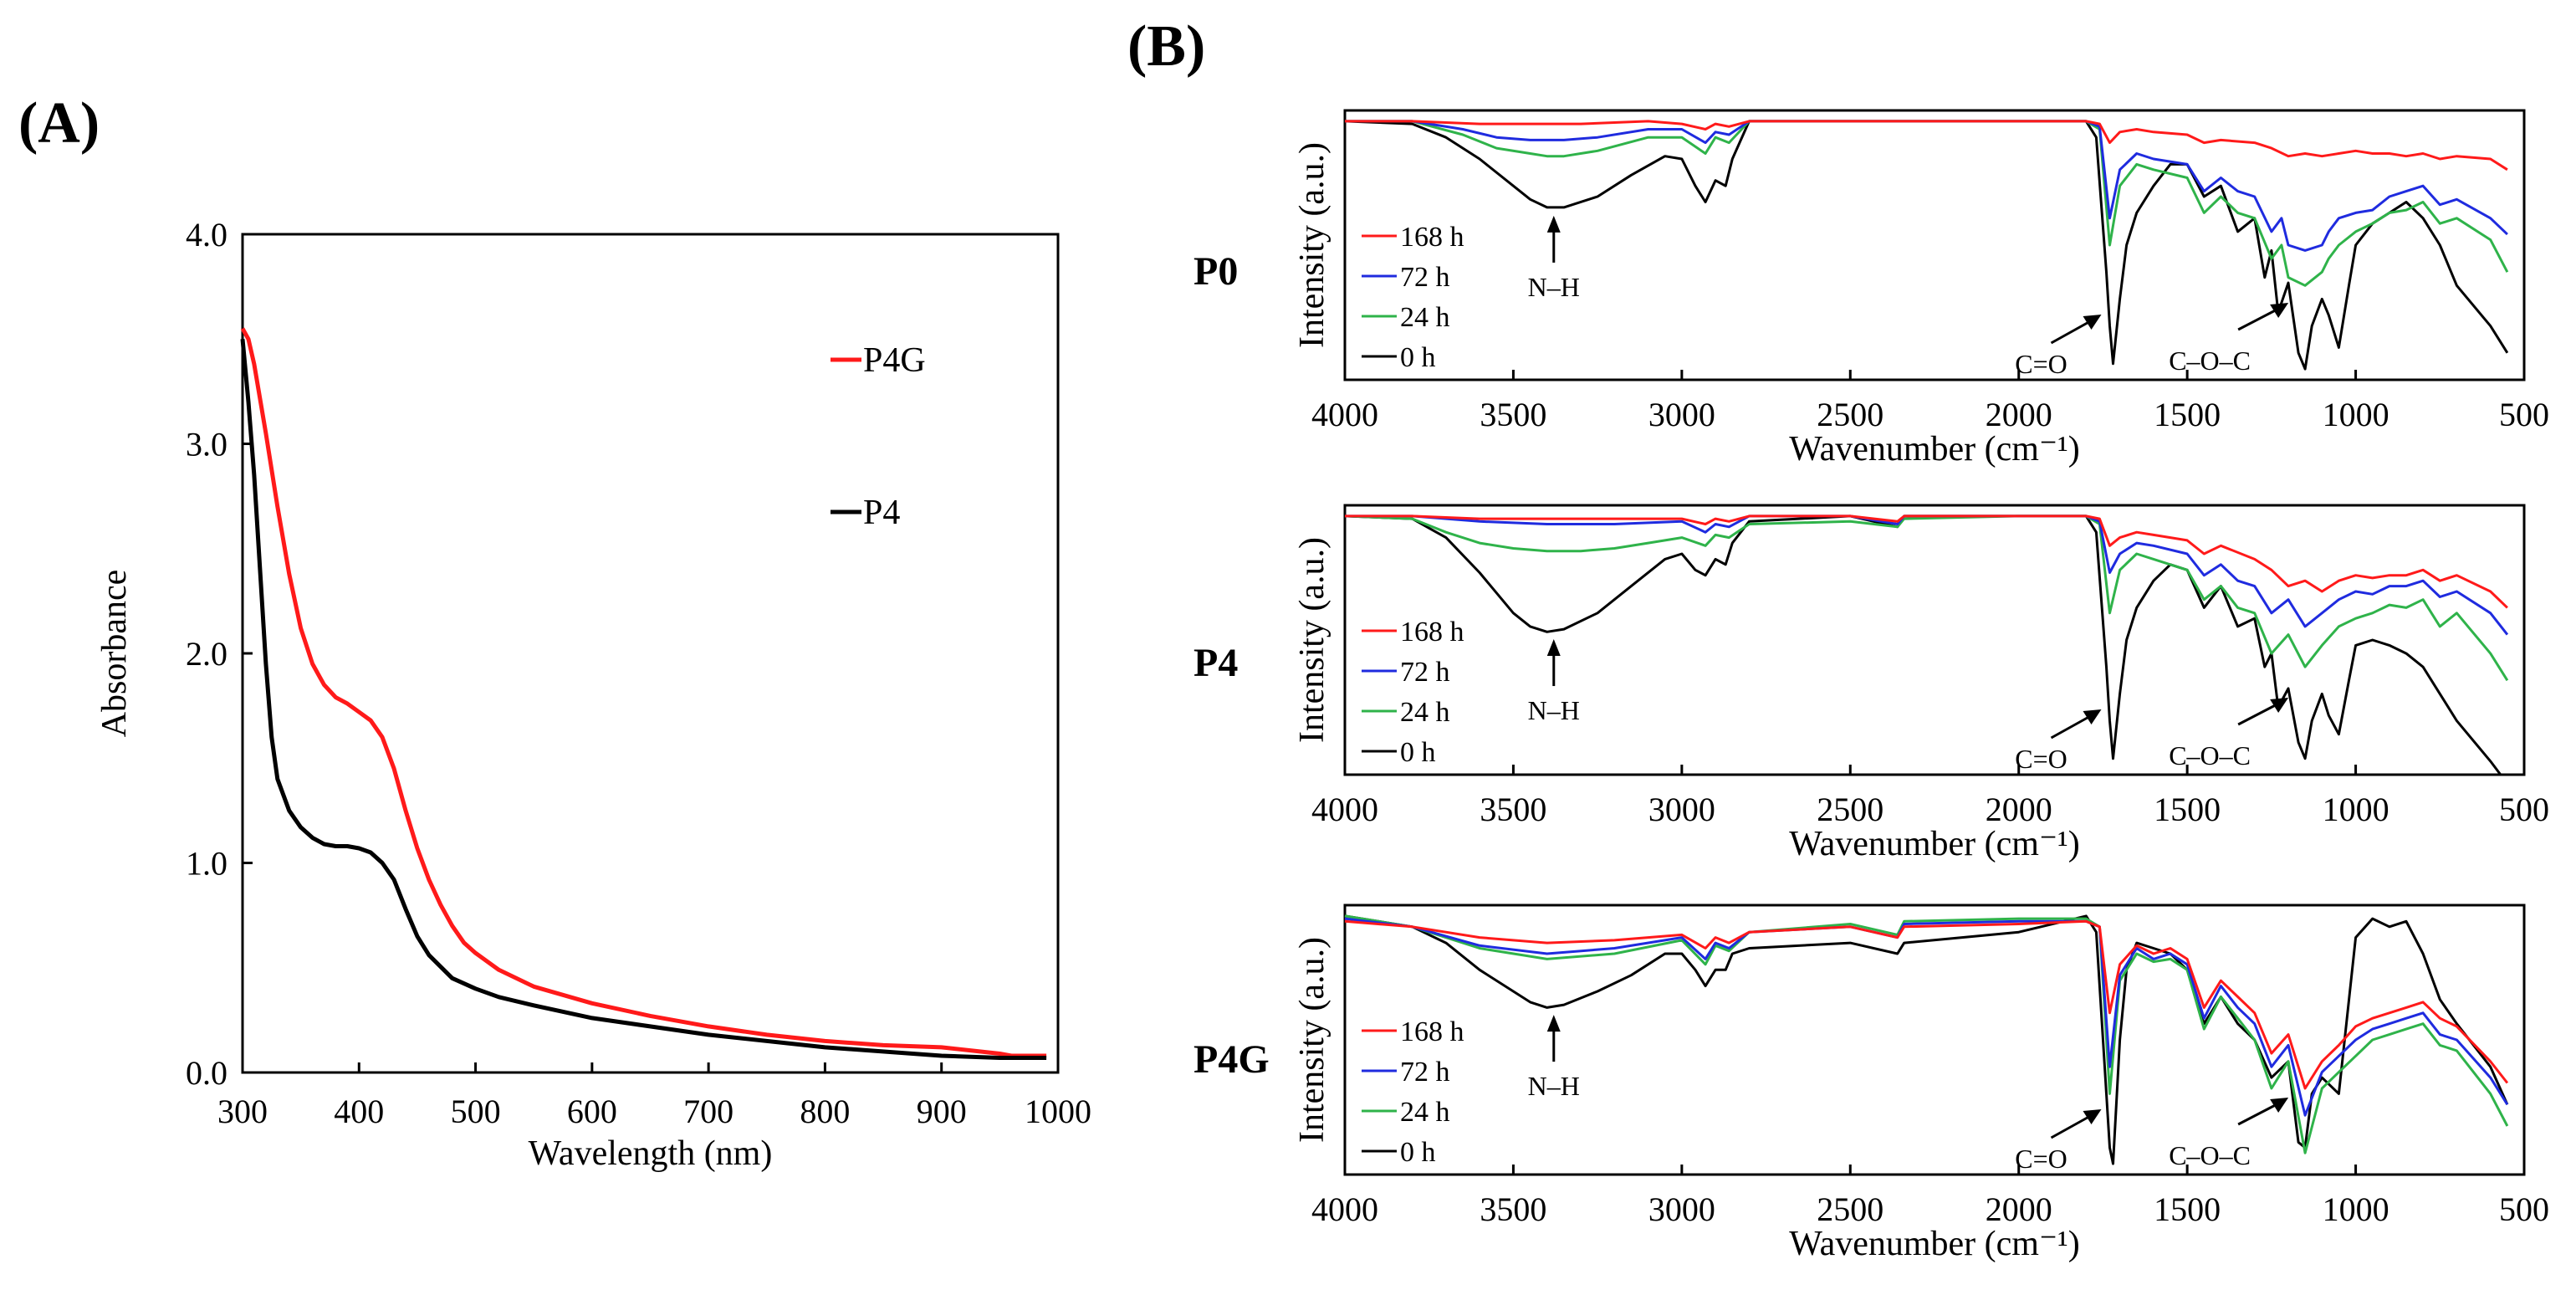 Image resolution: width=2576 pixels, height=1290 pixels. I want to click on a-x-tick-label: 1000, so click(1058, 1111).